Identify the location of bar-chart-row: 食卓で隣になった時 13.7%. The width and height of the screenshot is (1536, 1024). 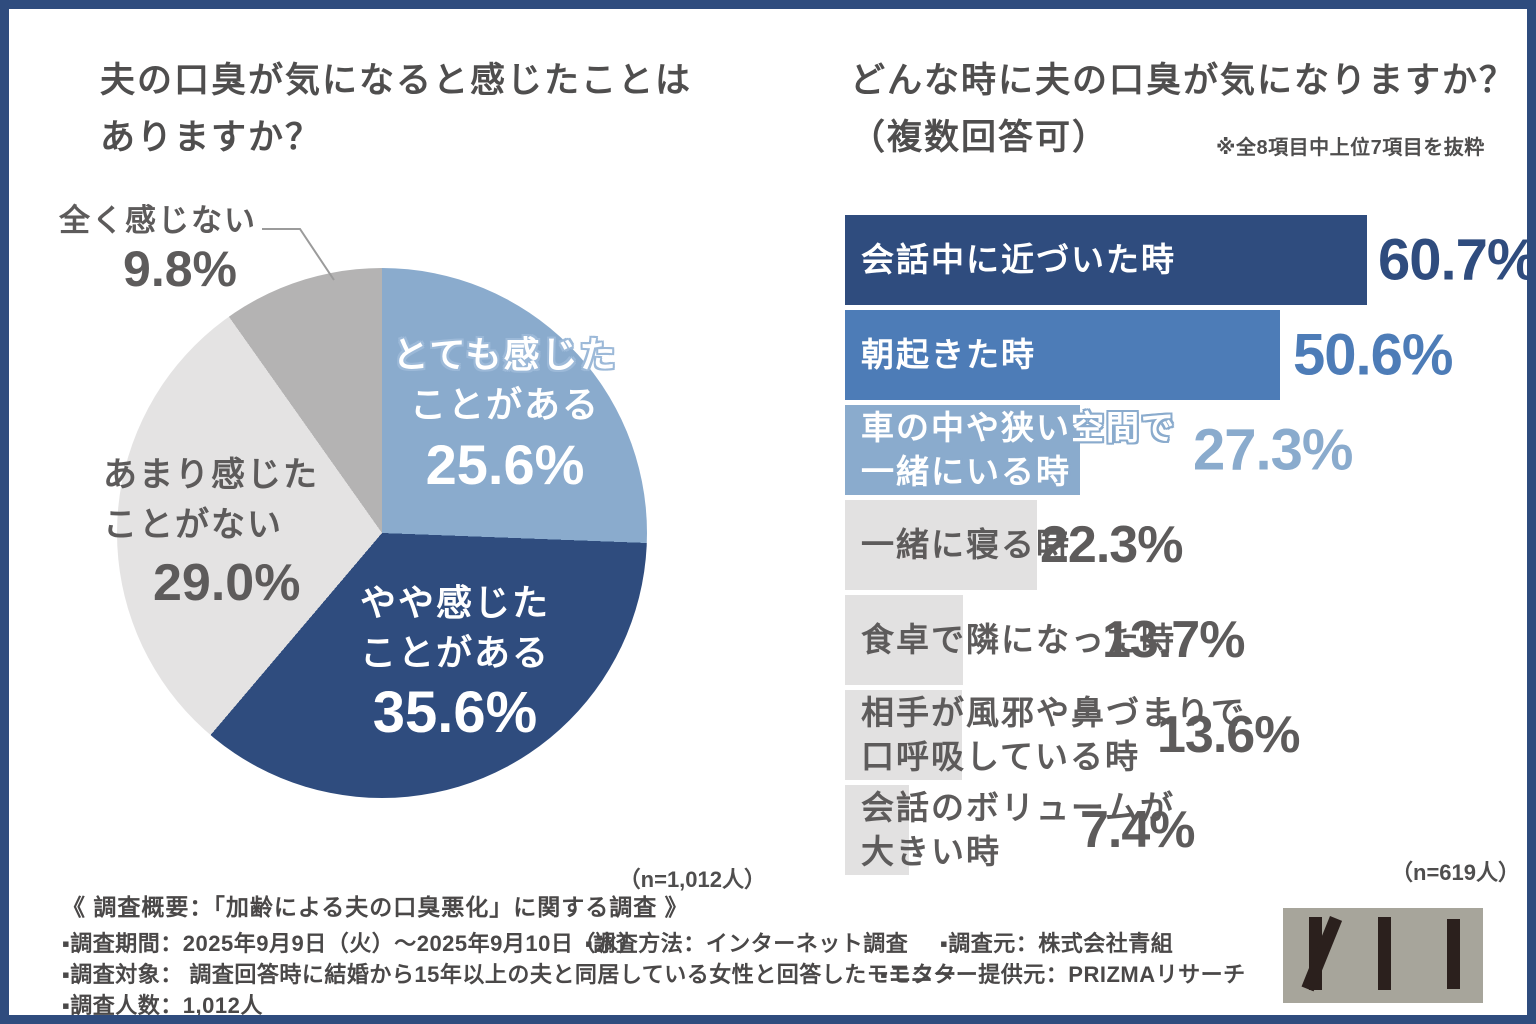
(1190, 640).